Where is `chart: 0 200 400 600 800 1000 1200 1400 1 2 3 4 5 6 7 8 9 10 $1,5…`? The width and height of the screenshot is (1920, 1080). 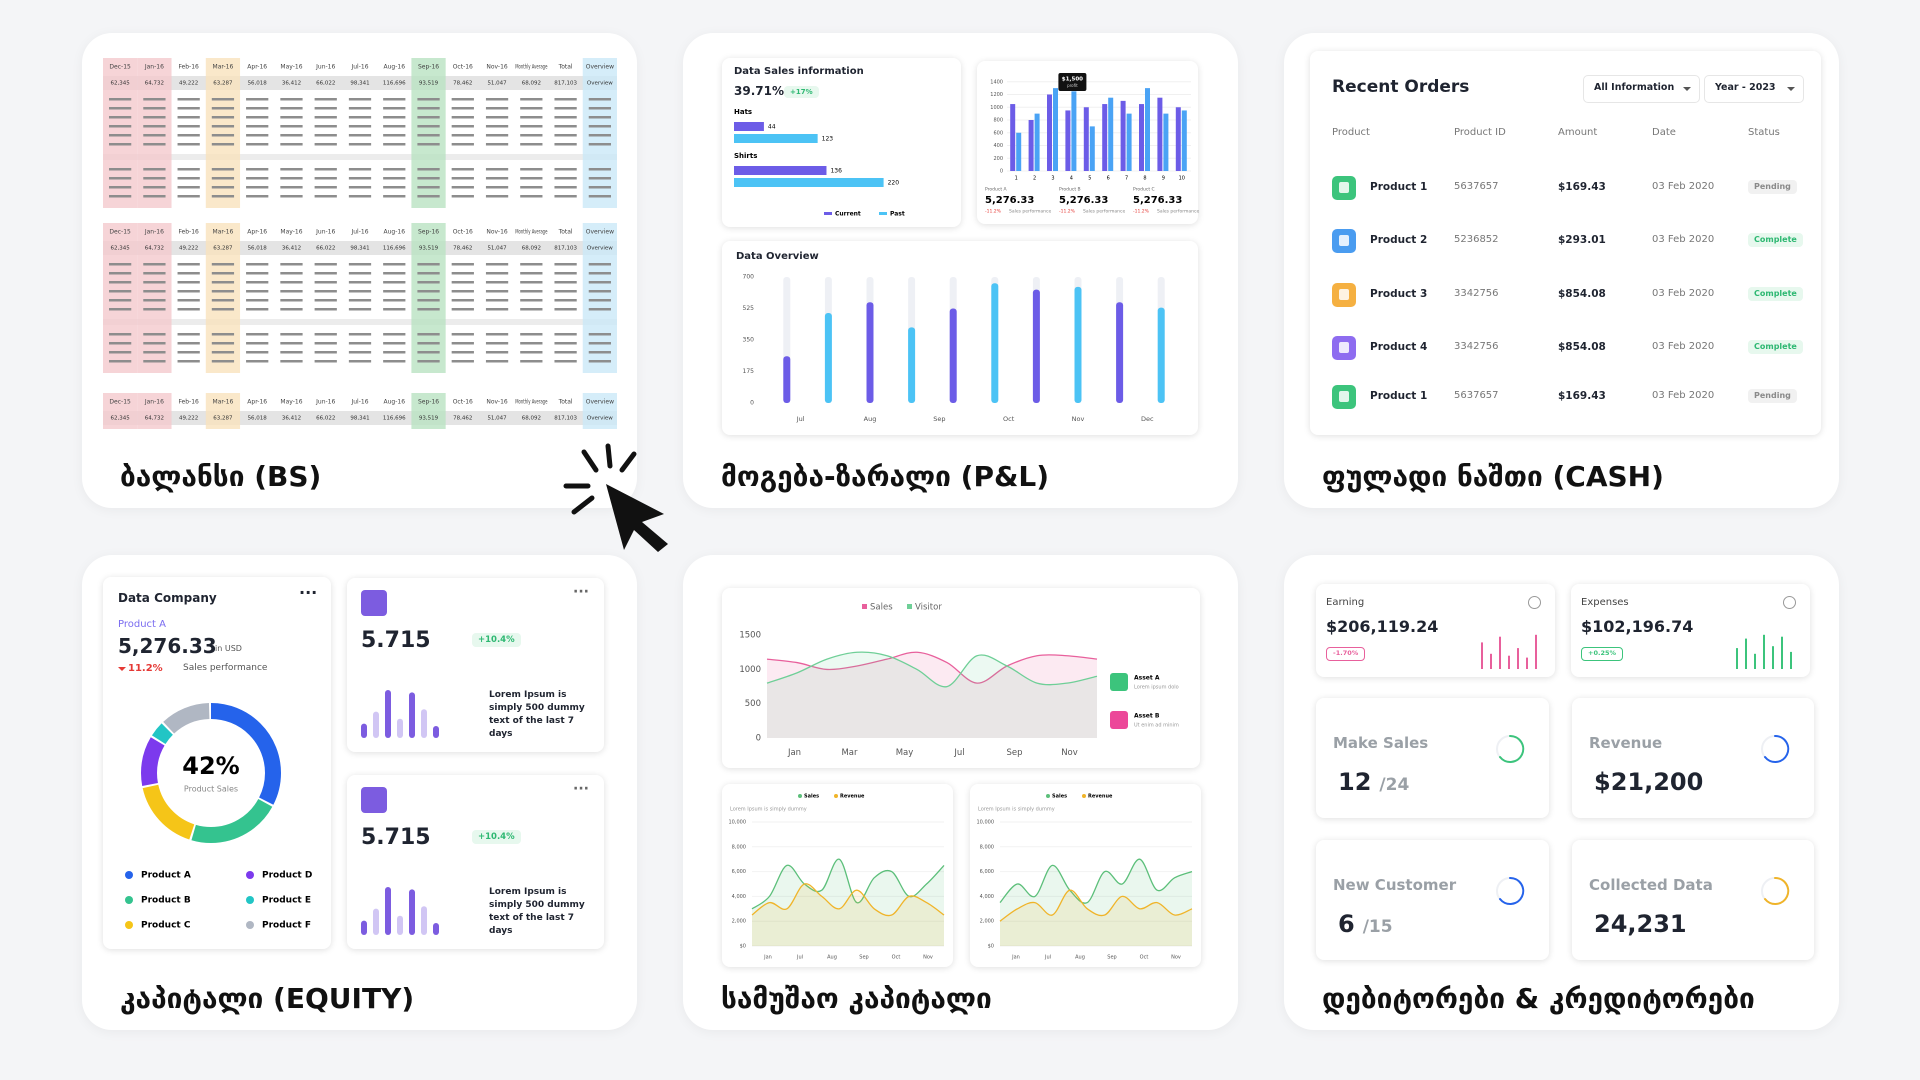
chart: 0 200 400 600 800 1000 1200 1400 1 2 3 4 5 6 7 8 9 10 $1,5… is located at coordinates (1092, 144).